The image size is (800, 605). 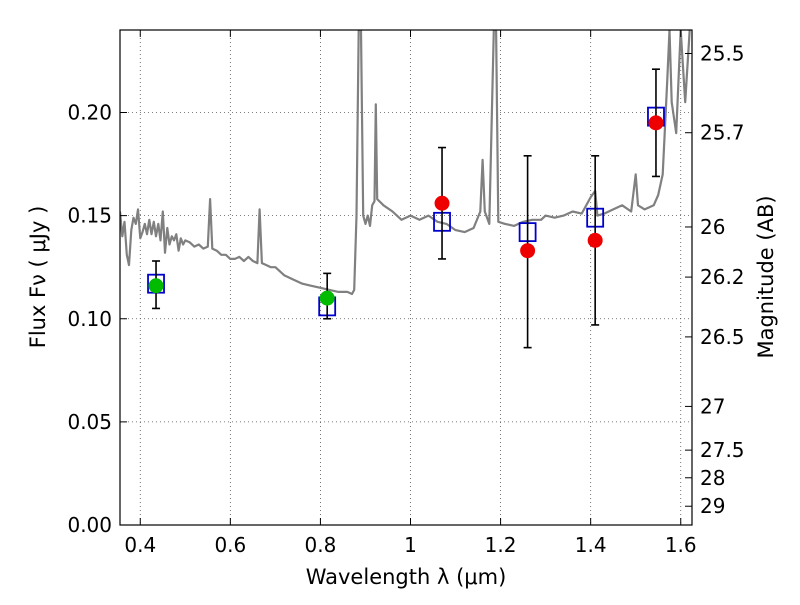 I want to click on y-tick-label: 0.15, so click(x=89, y=216).